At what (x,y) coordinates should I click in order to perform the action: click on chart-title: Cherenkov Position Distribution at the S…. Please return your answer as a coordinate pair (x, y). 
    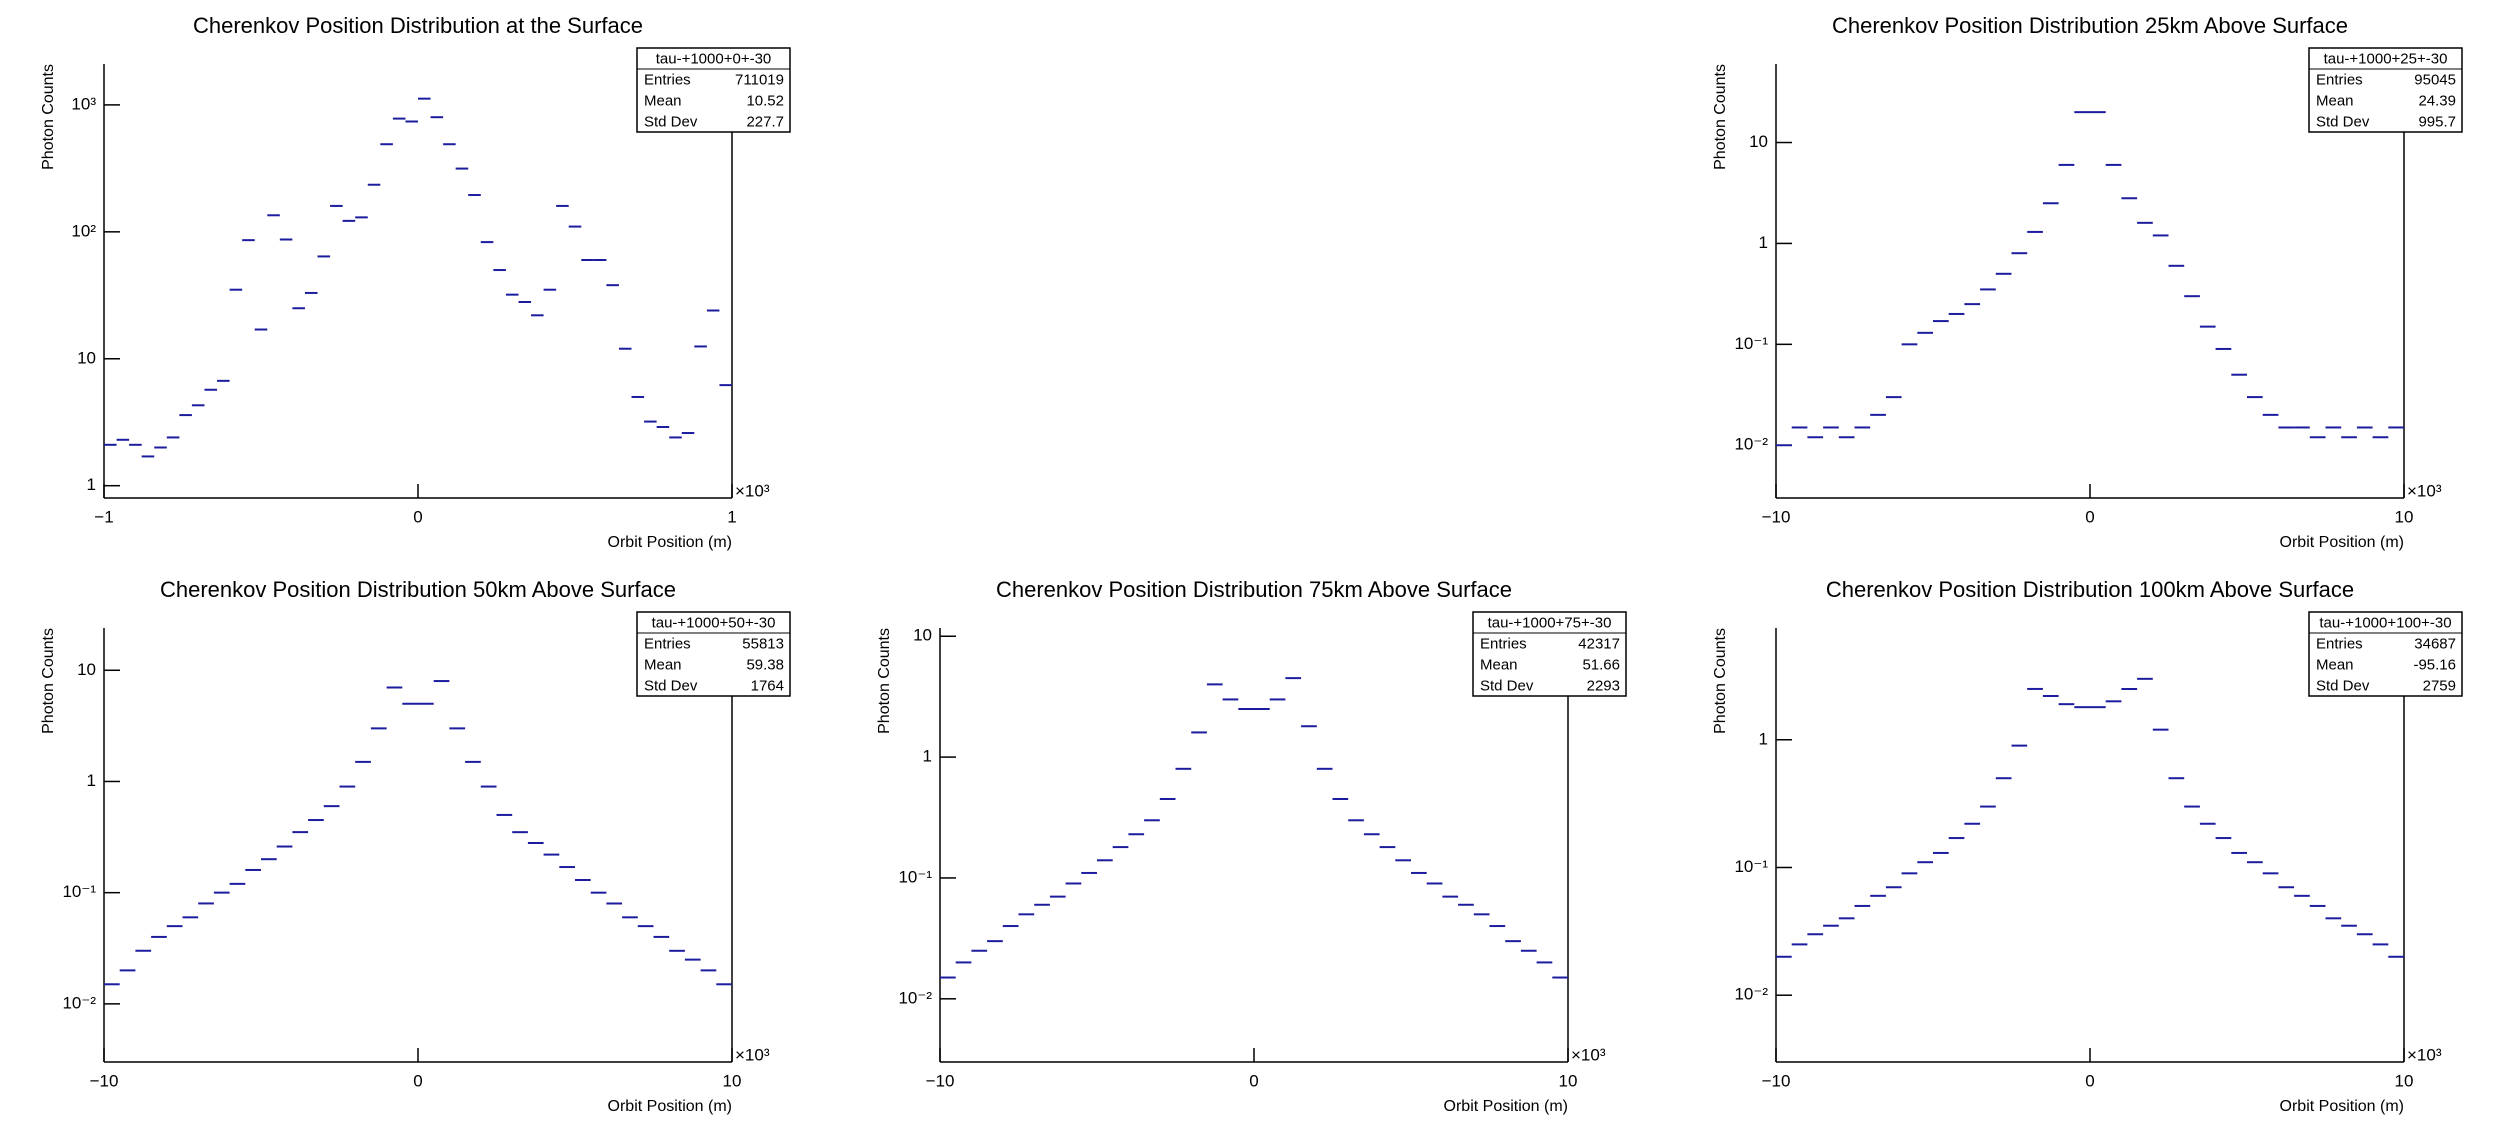
    Looking at the image, I should click on (418, 25).